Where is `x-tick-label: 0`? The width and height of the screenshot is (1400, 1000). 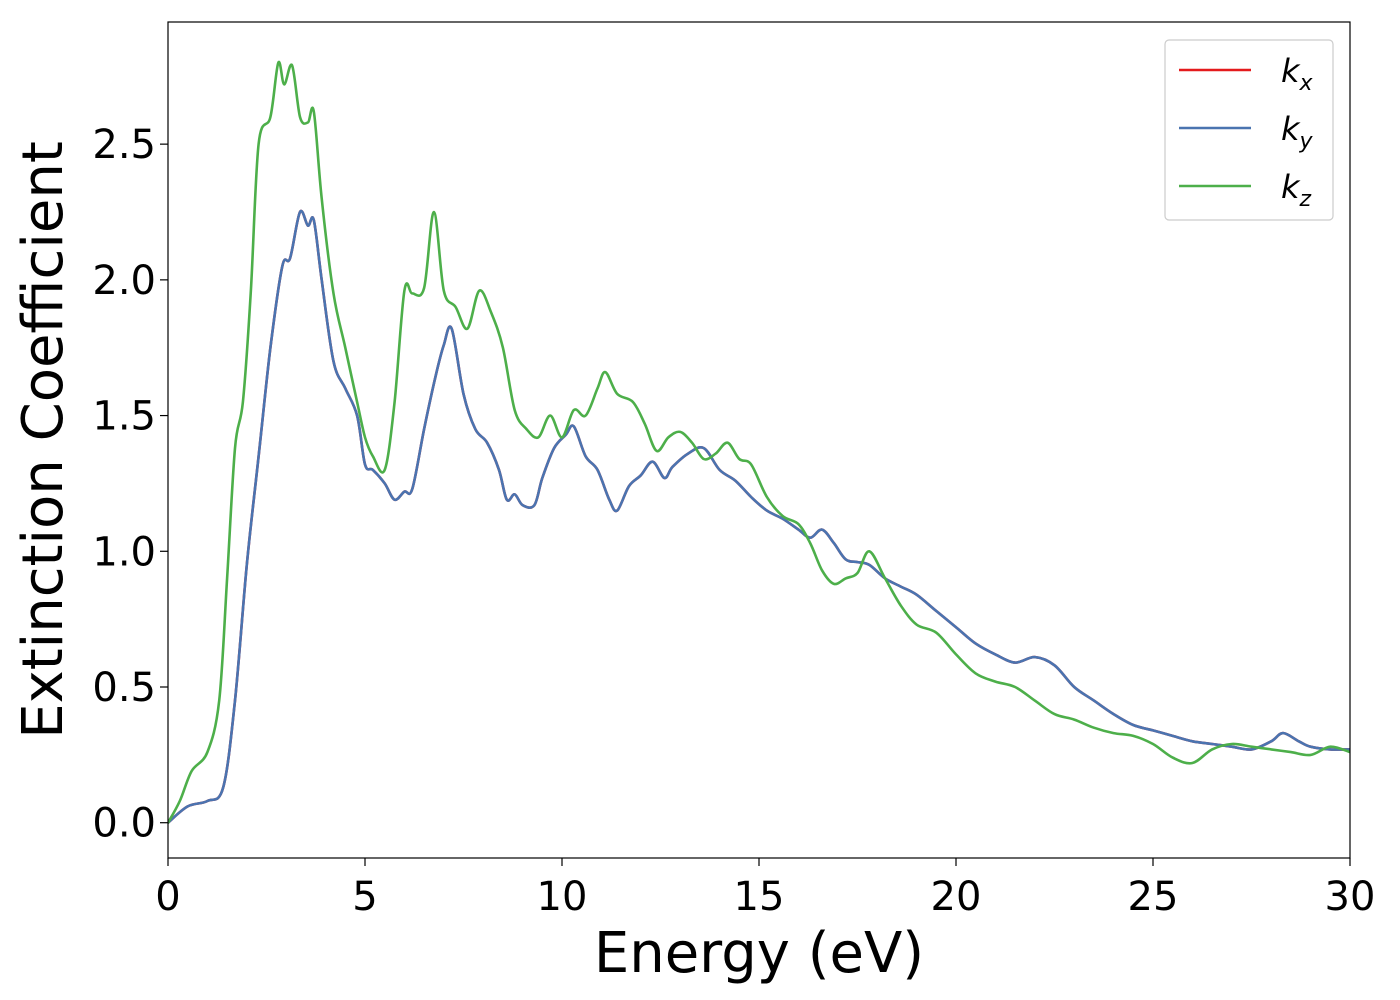
x-tick-label: 0 is located at coordinates (167, 897).